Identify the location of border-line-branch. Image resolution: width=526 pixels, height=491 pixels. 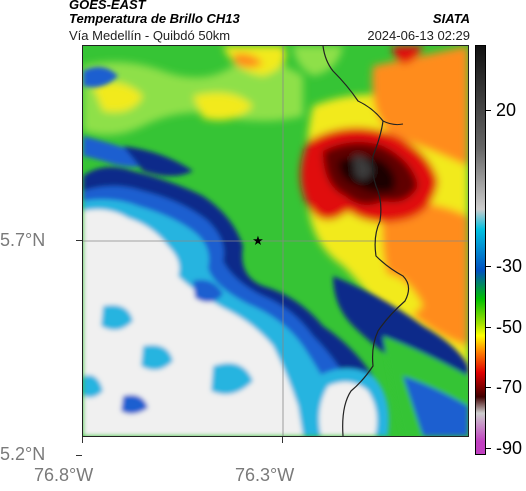
(393, 123).